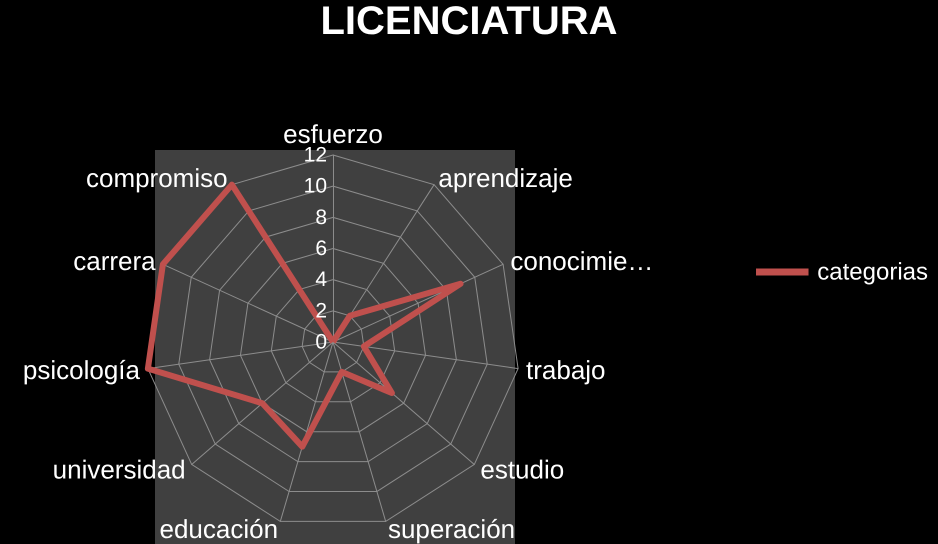  Describe the element at coordinates (566, 369) in the screenshot. I see `spoke-label: trabajo` at that location.